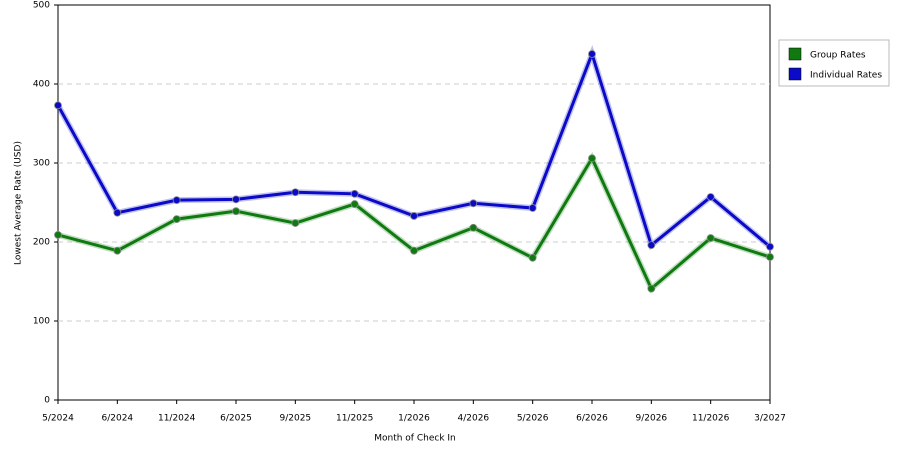 This screenshot has width=900, height=450. Describe the element at coordinates (473, 419) in the screenshot. I see `x-tick-label: 4/2026` at that location.